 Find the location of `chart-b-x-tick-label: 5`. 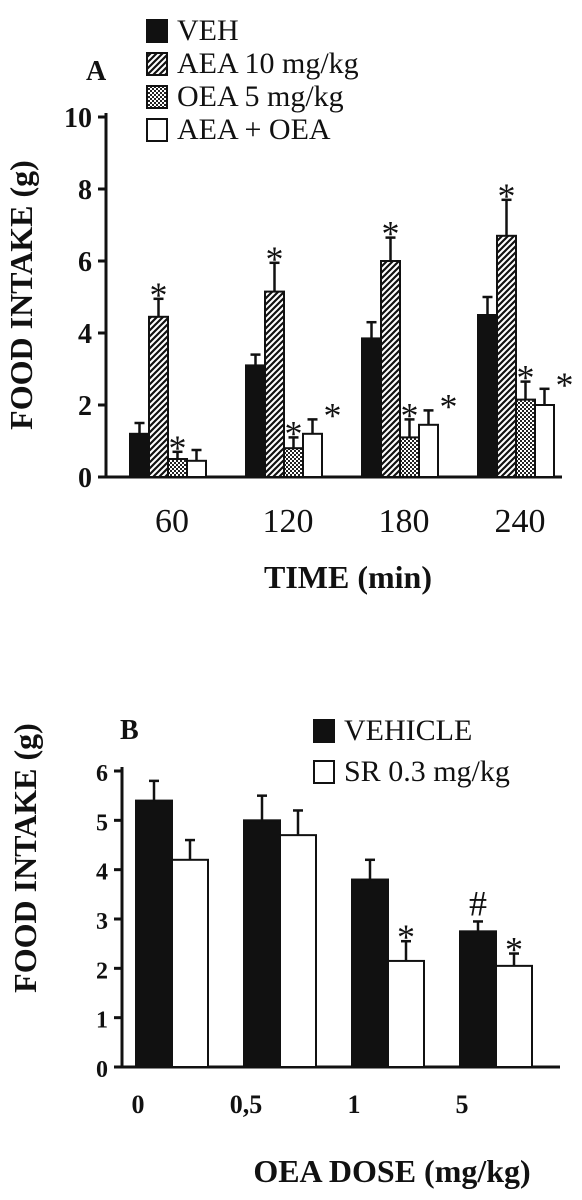

chart-b-x-tick-label: 5 is located at coordinates (462, 1104).